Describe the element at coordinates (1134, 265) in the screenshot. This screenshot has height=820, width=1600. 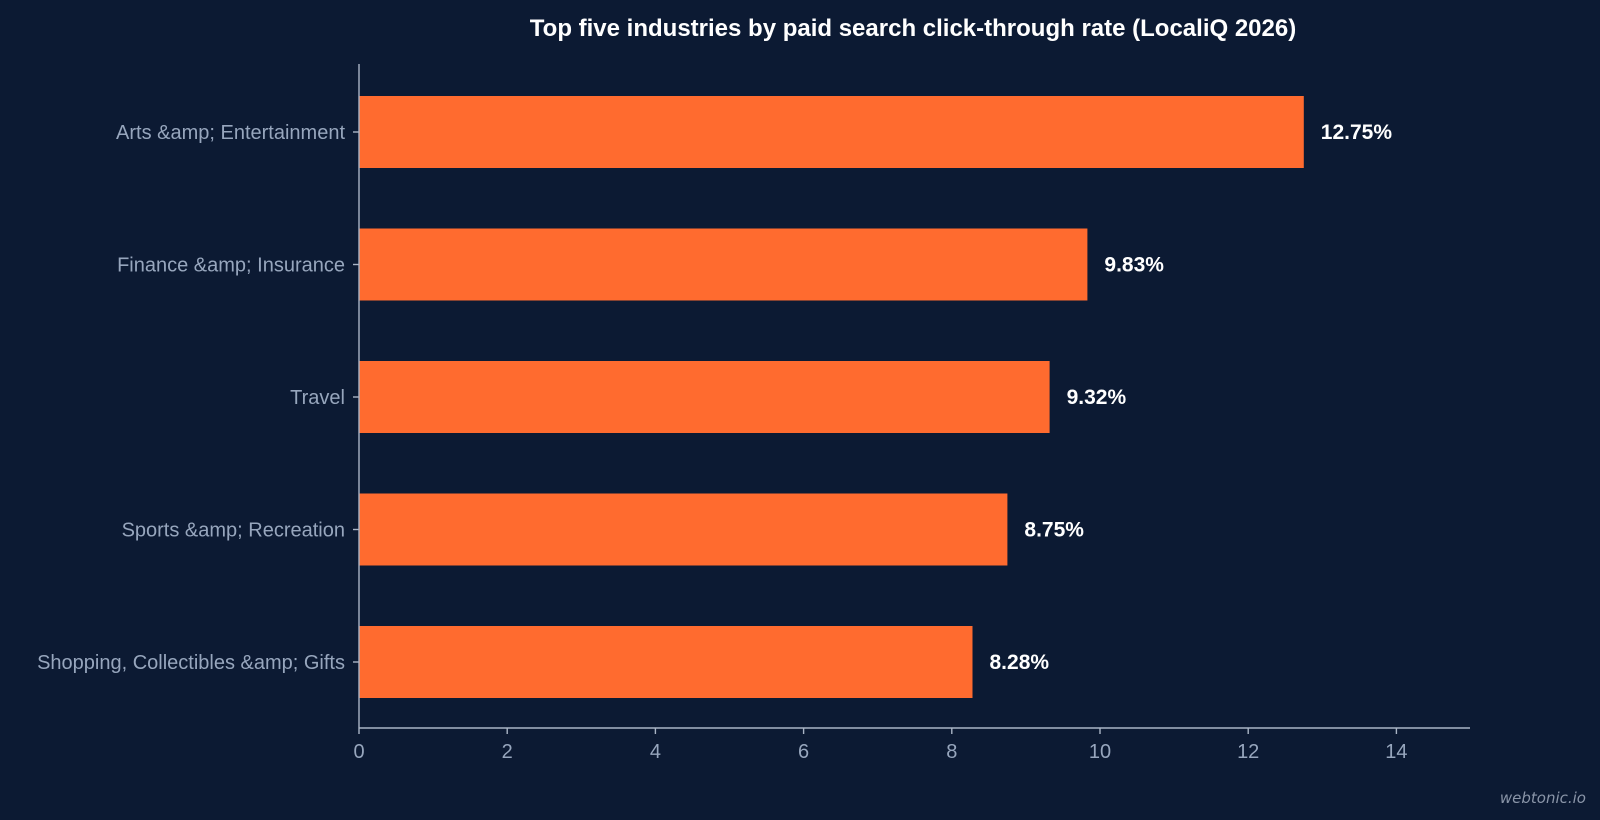
I see `value-label: 9.83%` at that location.